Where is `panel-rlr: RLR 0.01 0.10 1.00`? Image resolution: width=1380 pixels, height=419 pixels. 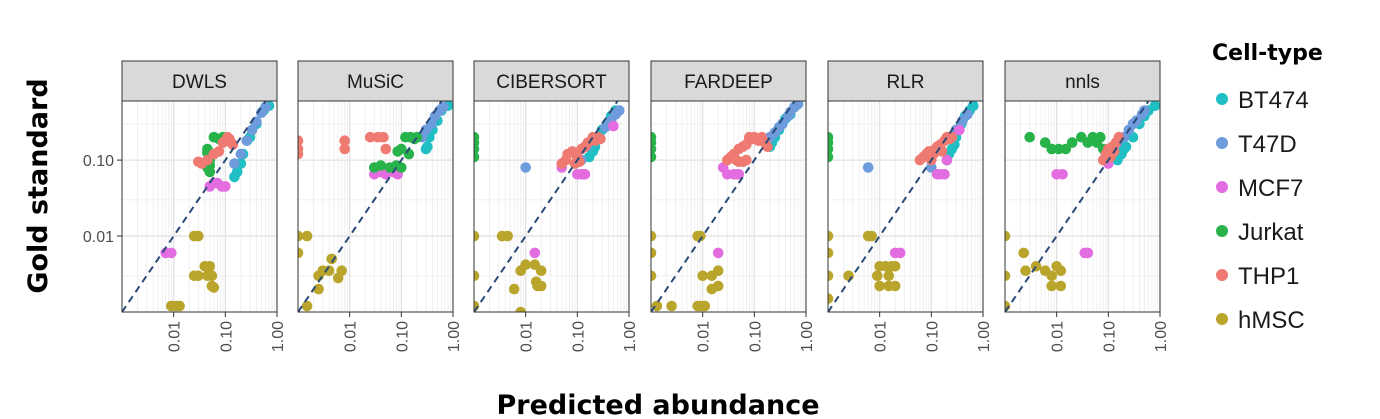
panel-rlr: RLR 0.01 0.10 1.00 is located at coordinates (910, 206).